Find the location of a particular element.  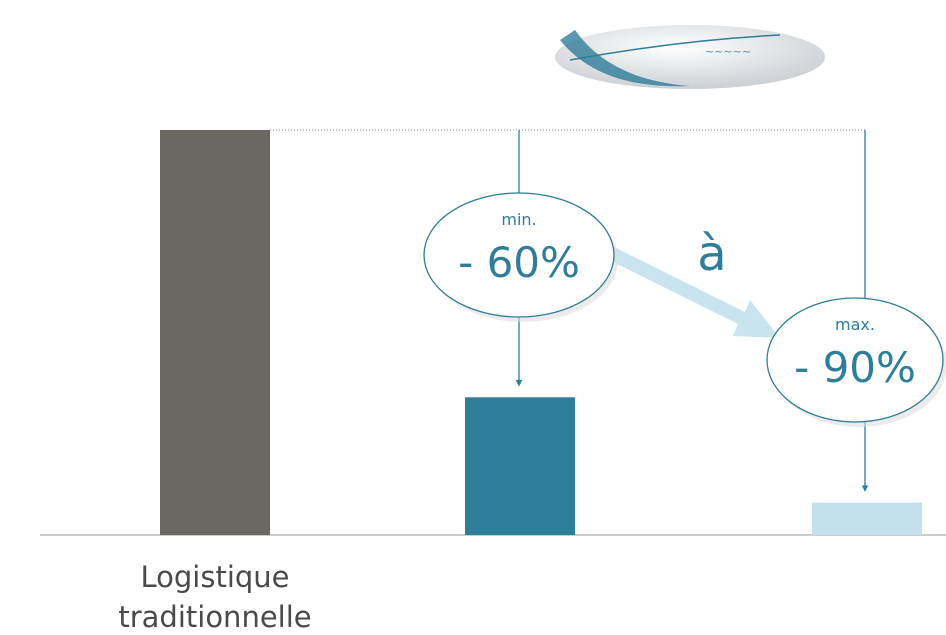

airship-illustration: ~~~~~ is located at coordinates (690, 57).